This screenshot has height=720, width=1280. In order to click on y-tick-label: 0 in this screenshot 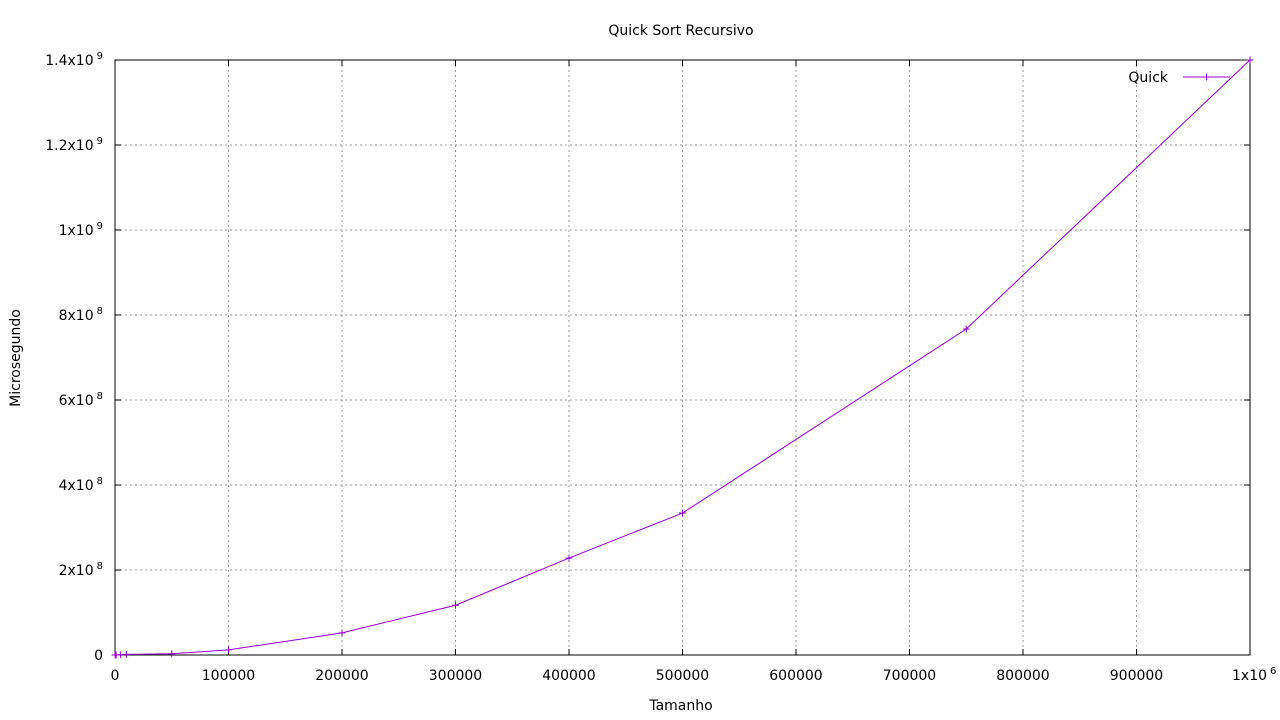, I will do `click(98, 656)`.